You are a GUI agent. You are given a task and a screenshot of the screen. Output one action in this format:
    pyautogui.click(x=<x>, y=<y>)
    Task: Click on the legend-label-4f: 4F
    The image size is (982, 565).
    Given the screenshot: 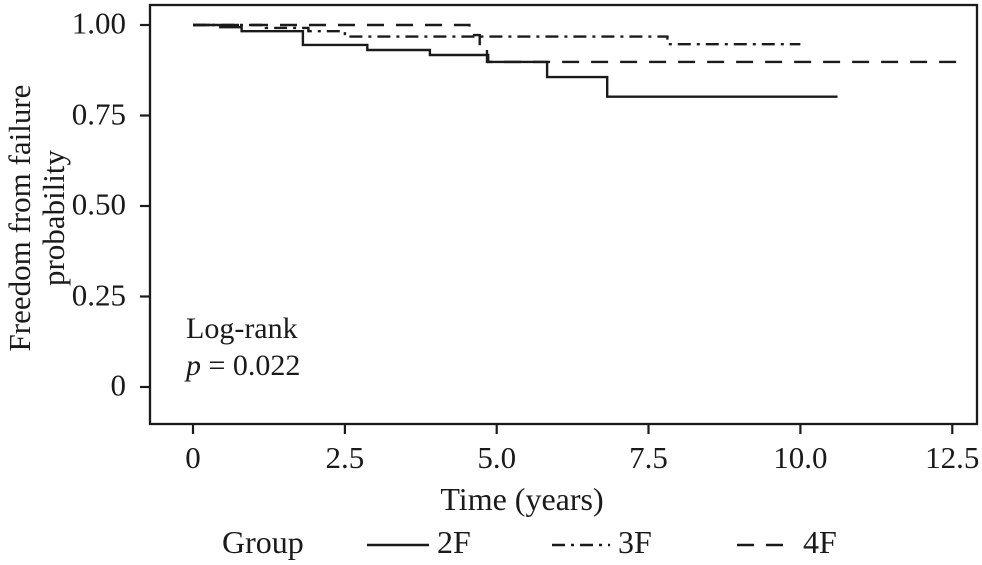 What is the action you would take?
    pyautogui.click(x=820, y=542)
    